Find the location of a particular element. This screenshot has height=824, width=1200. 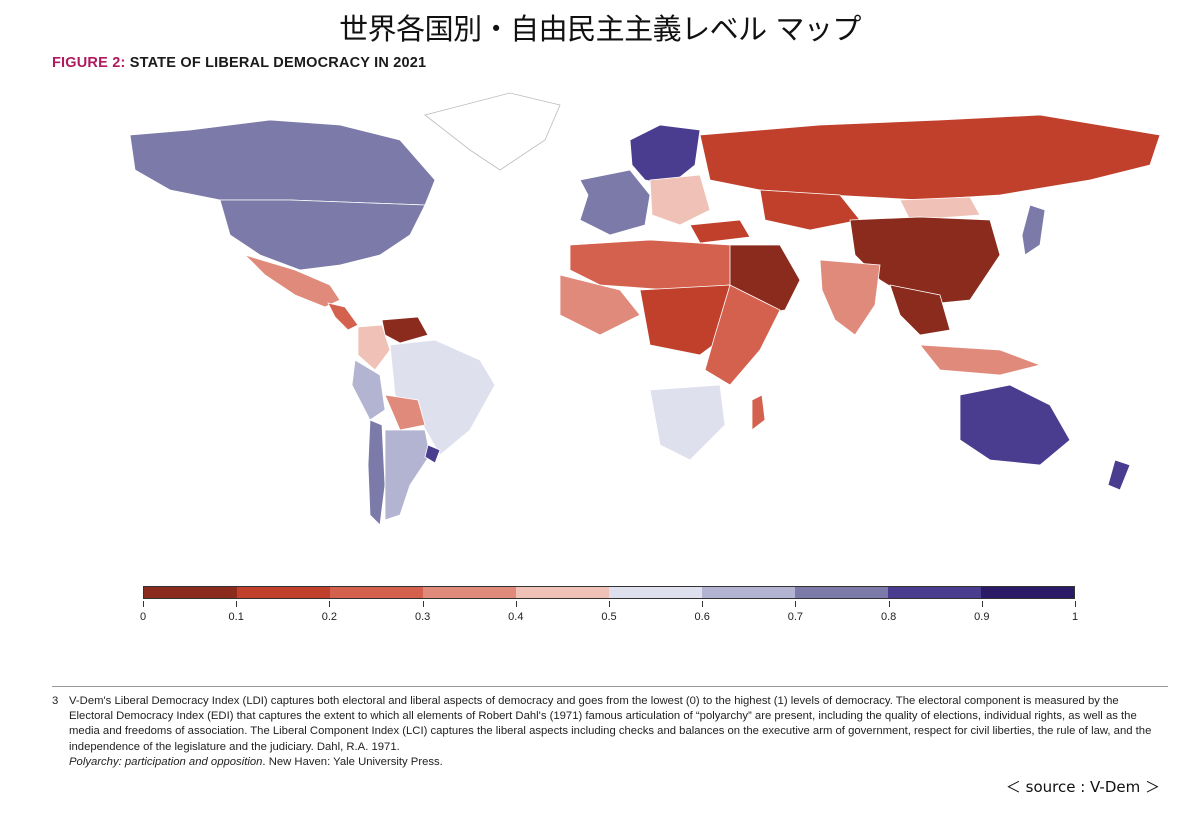

legend-color-bar is located at coordinates (609, 592).